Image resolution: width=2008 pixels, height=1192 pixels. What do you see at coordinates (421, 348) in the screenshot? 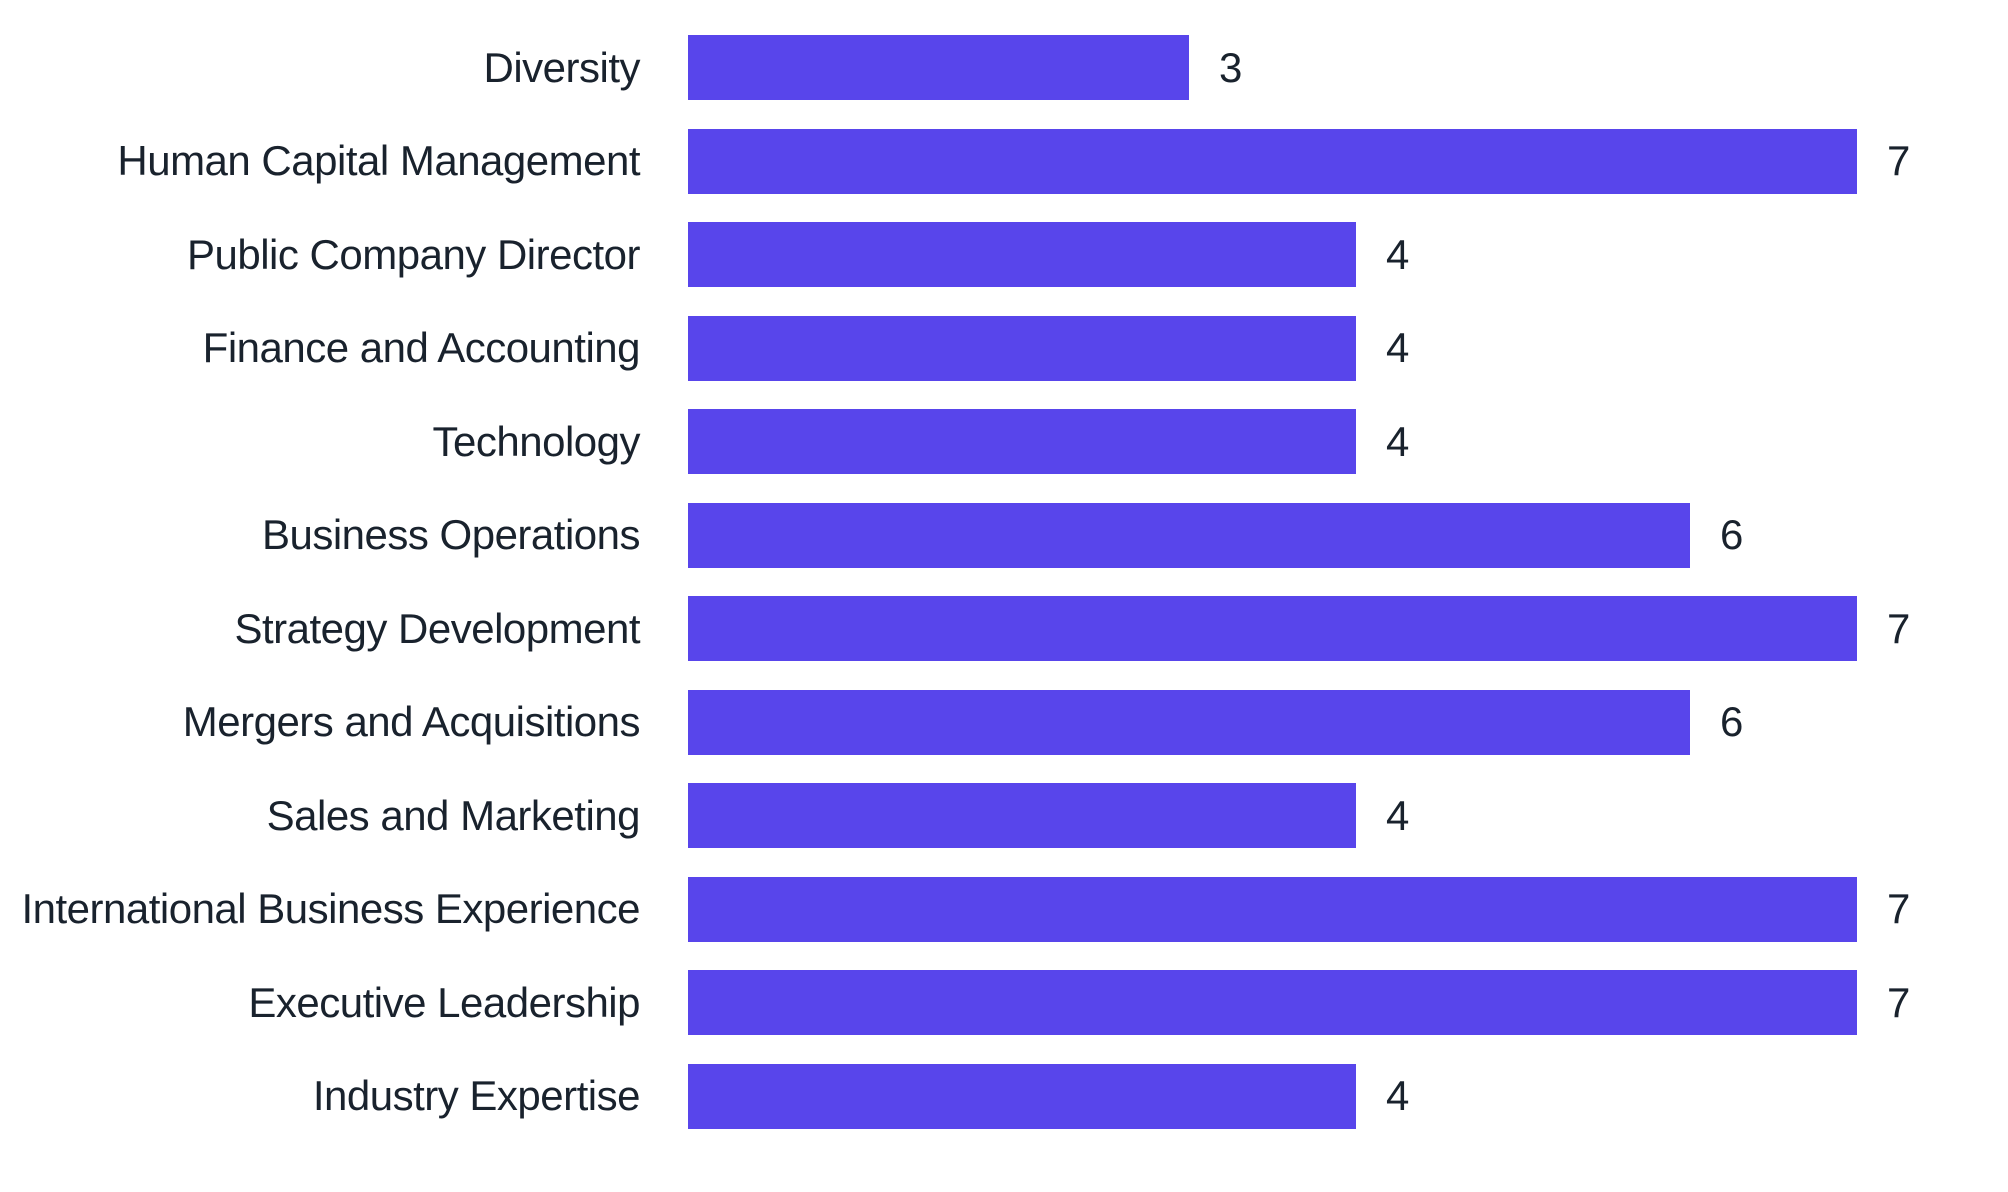
I see `category-label: Finance and Accounting` at bounding box center [421, 348].